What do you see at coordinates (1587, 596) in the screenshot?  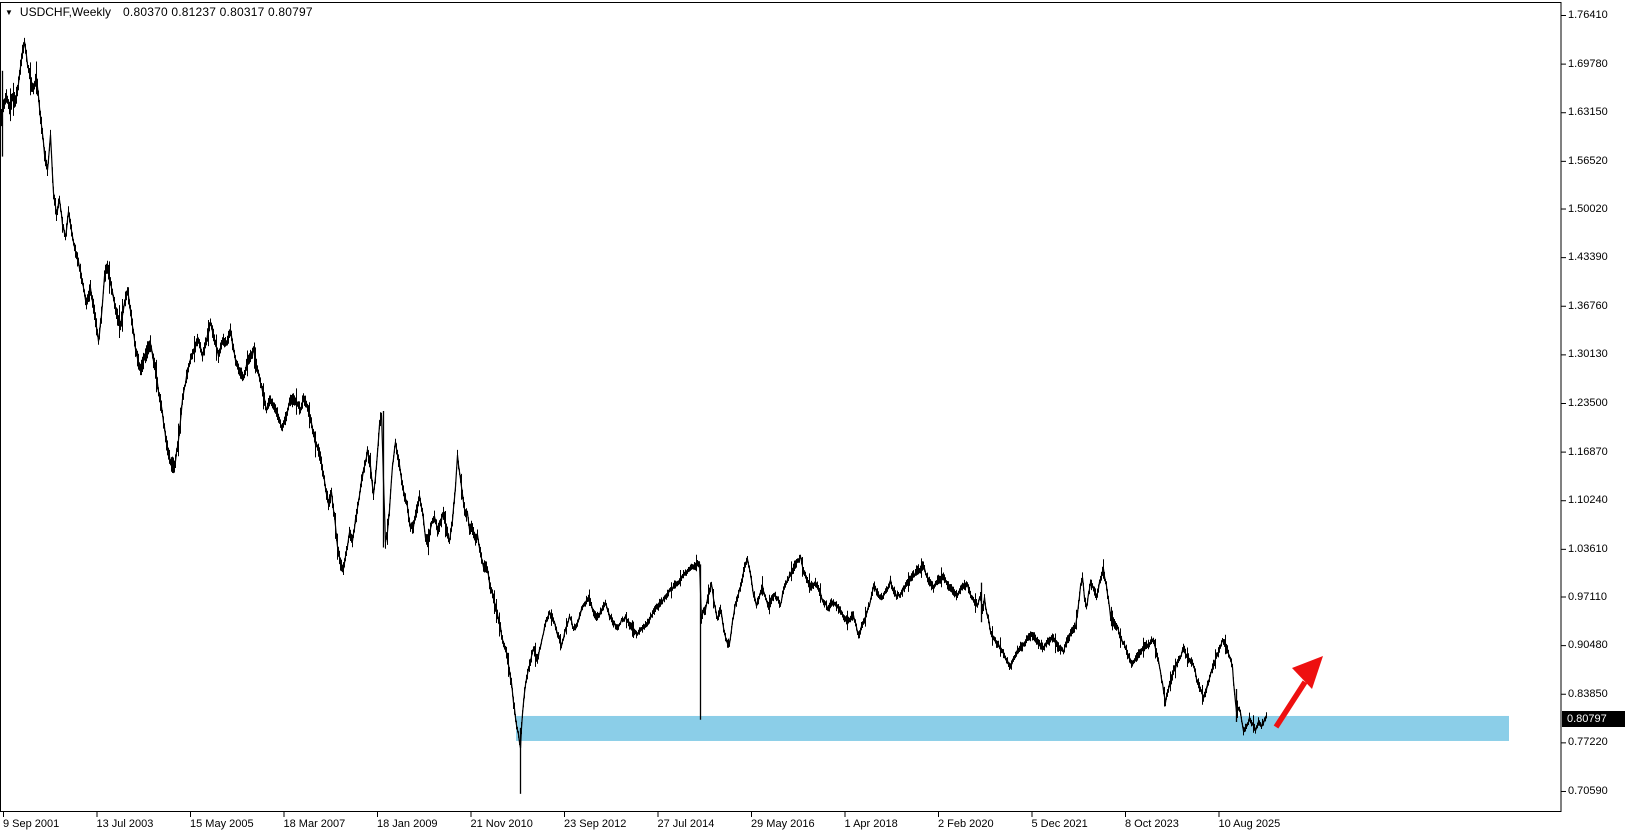 I see `price-axis-label: 0.97110` at bounding box center [1587, 596].